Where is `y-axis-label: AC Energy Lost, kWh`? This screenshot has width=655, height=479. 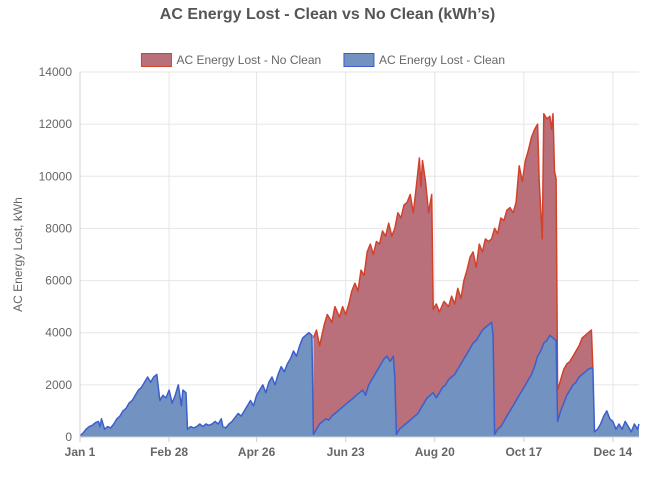
y-axis-label: AC Energy Lost, kWh is located at coordinates (18, 254).